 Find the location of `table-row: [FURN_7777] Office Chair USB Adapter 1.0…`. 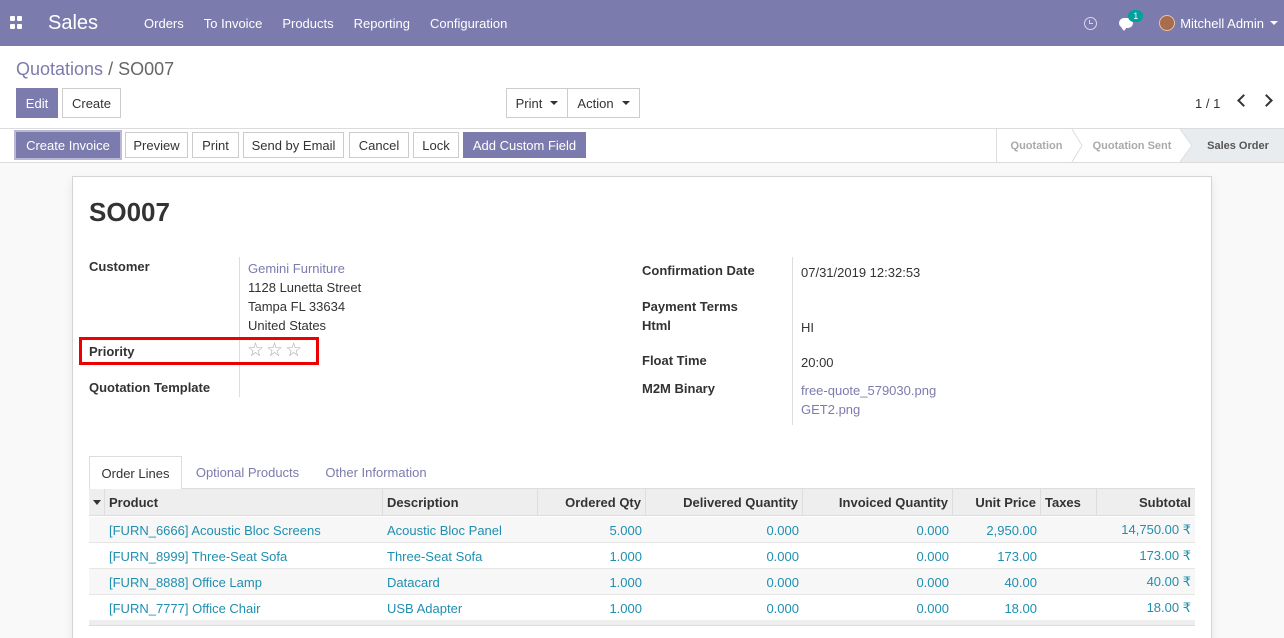

table-row: [FURN_7777] Office Chair USB Adapter 1.0… is located at coordinates (642, 608).